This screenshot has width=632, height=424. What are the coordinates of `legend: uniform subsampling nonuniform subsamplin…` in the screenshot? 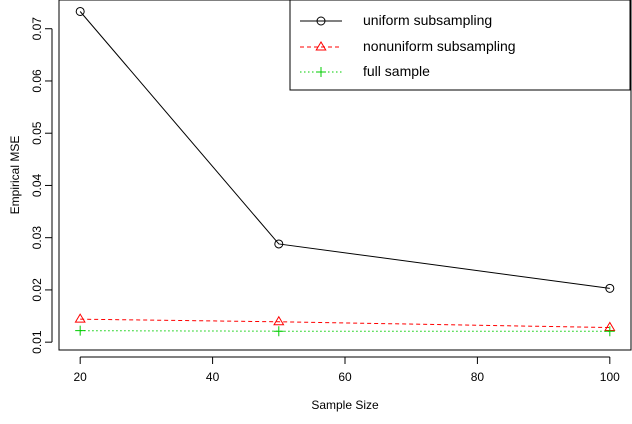 It's located at (460, 45).